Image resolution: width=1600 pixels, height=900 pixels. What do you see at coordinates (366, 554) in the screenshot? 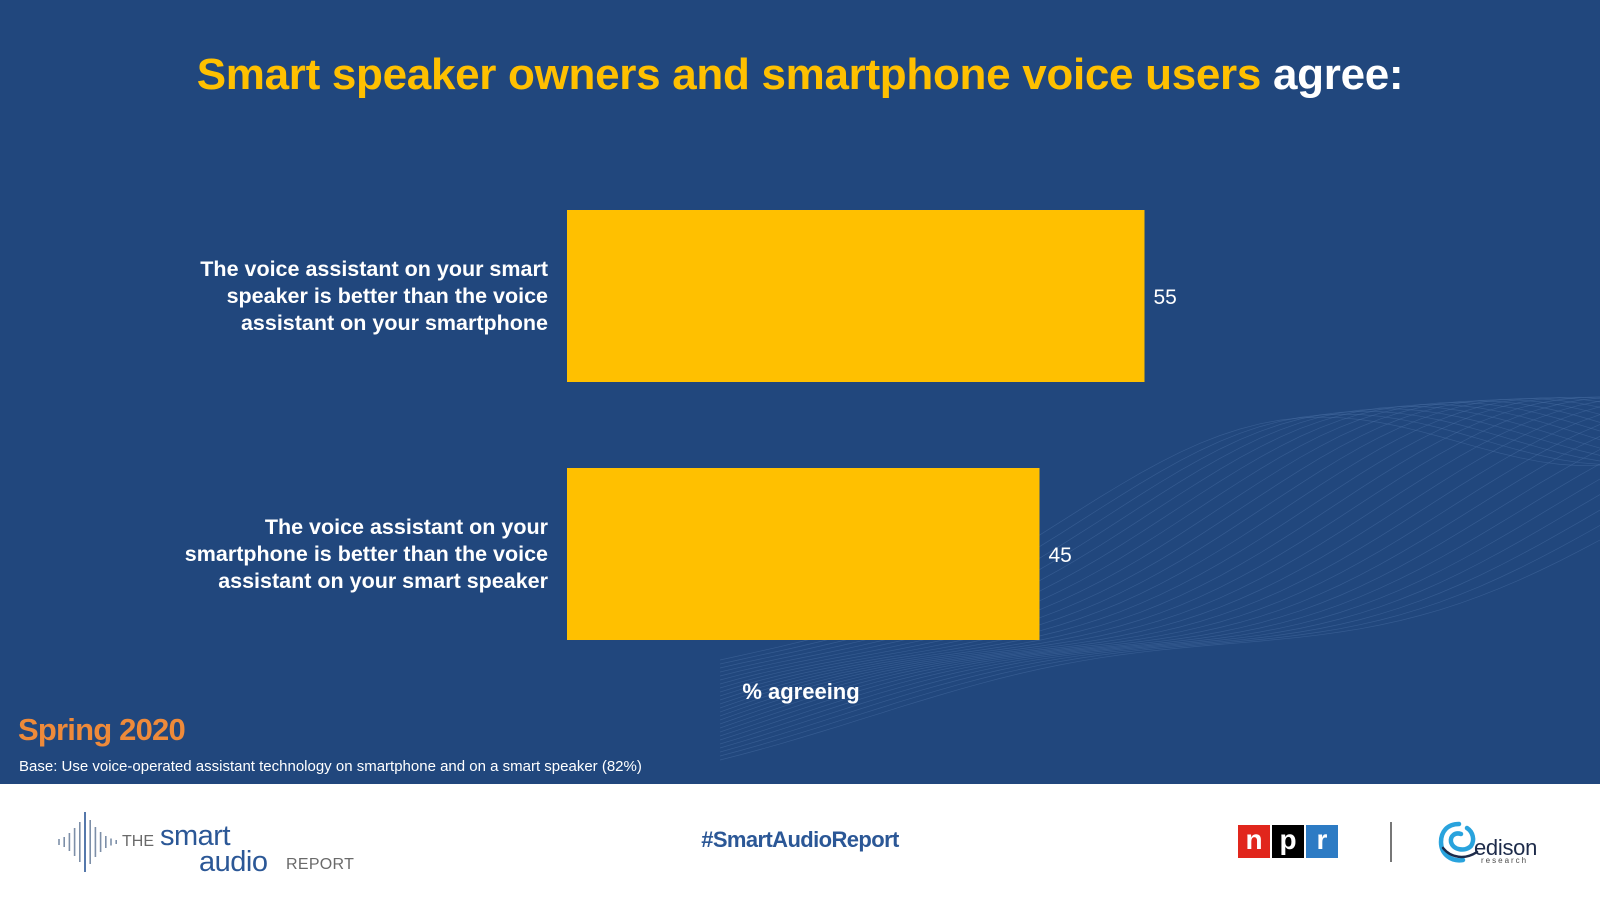
I see `category-label: smartphone is better than the voice` at bounding box center [366, 554].